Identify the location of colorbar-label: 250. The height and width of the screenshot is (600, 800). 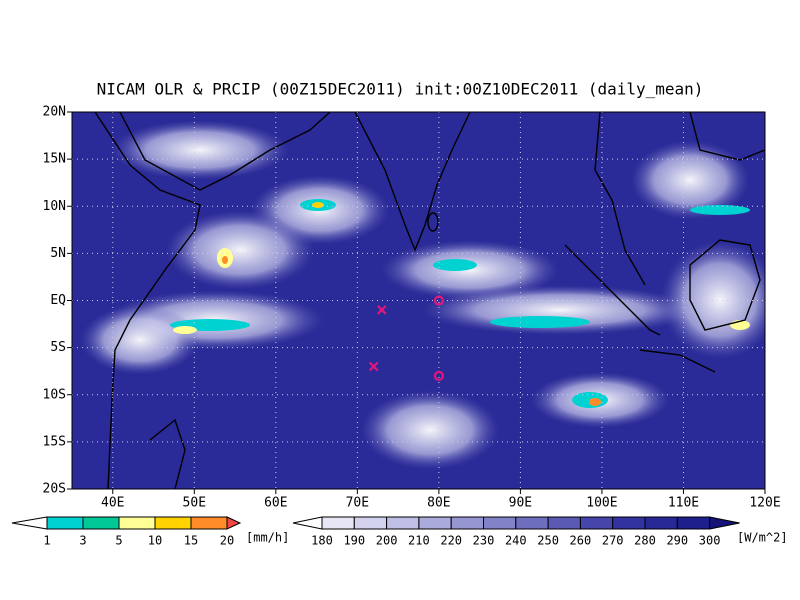
(548, 541).